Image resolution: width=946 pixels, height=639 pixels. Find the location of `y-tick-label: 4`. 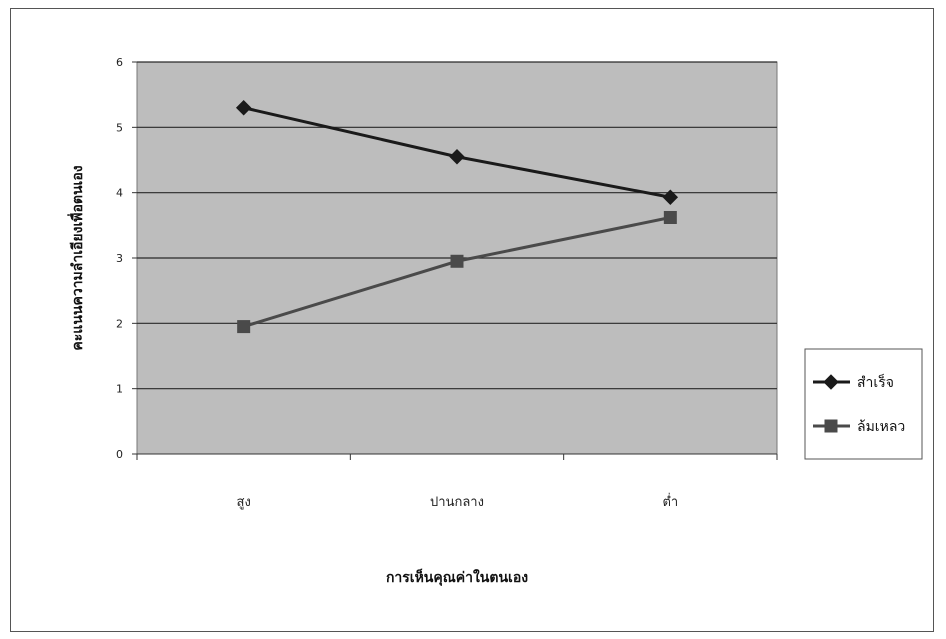

y-tick-label: 4 is located at coordinates (119, 193).